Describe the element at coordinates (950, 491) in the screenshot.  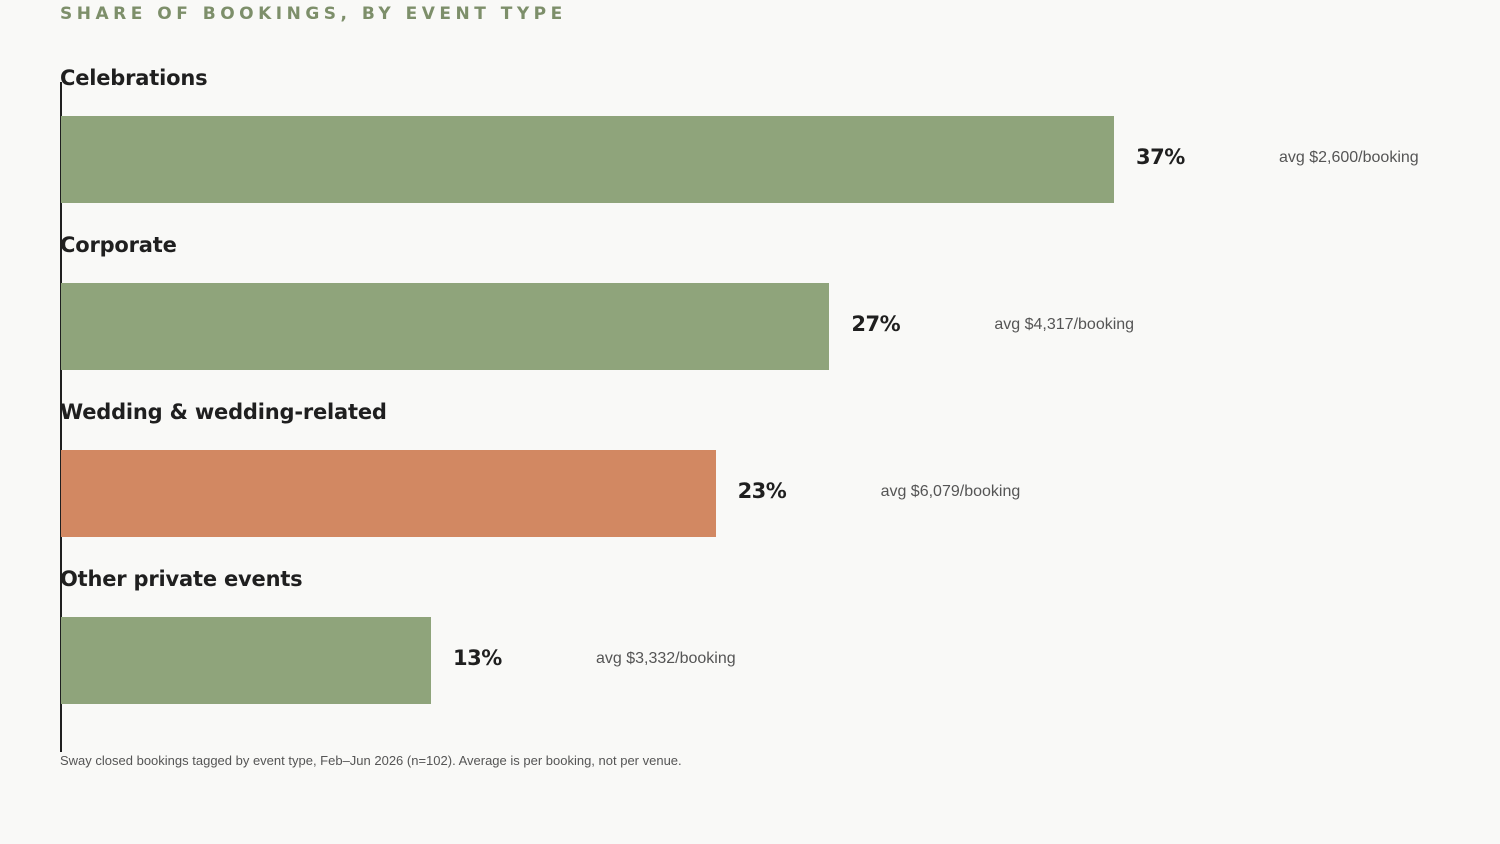
I see `avg-annotation-wedding: avg $6,079/booking` at that location.